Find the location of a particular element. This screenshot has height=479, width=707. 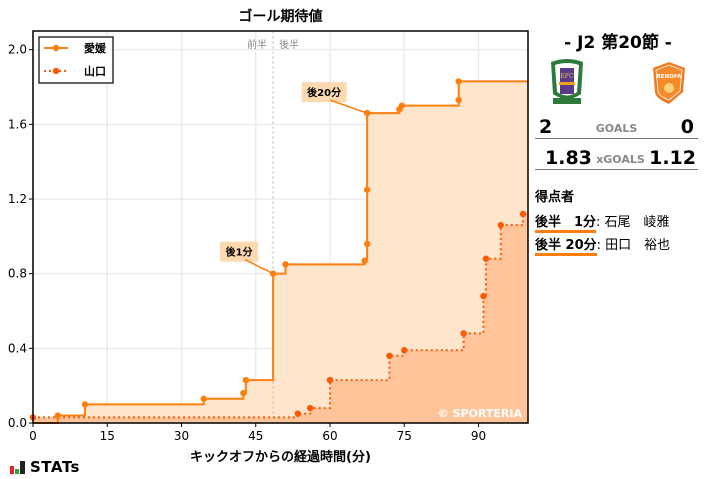

y-tick-label: 0.8 is located at coordinates (17, 274).